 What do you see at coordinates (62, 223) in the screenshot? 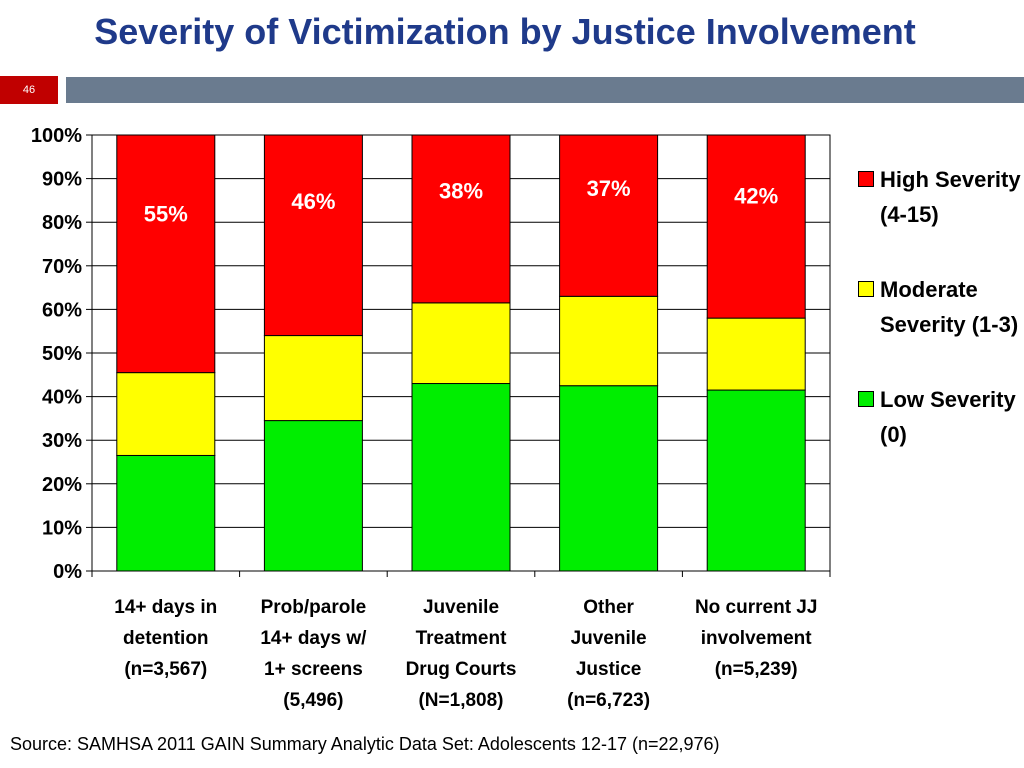
I see `y-tick-label: 80%` at bounding box center [62, 223].